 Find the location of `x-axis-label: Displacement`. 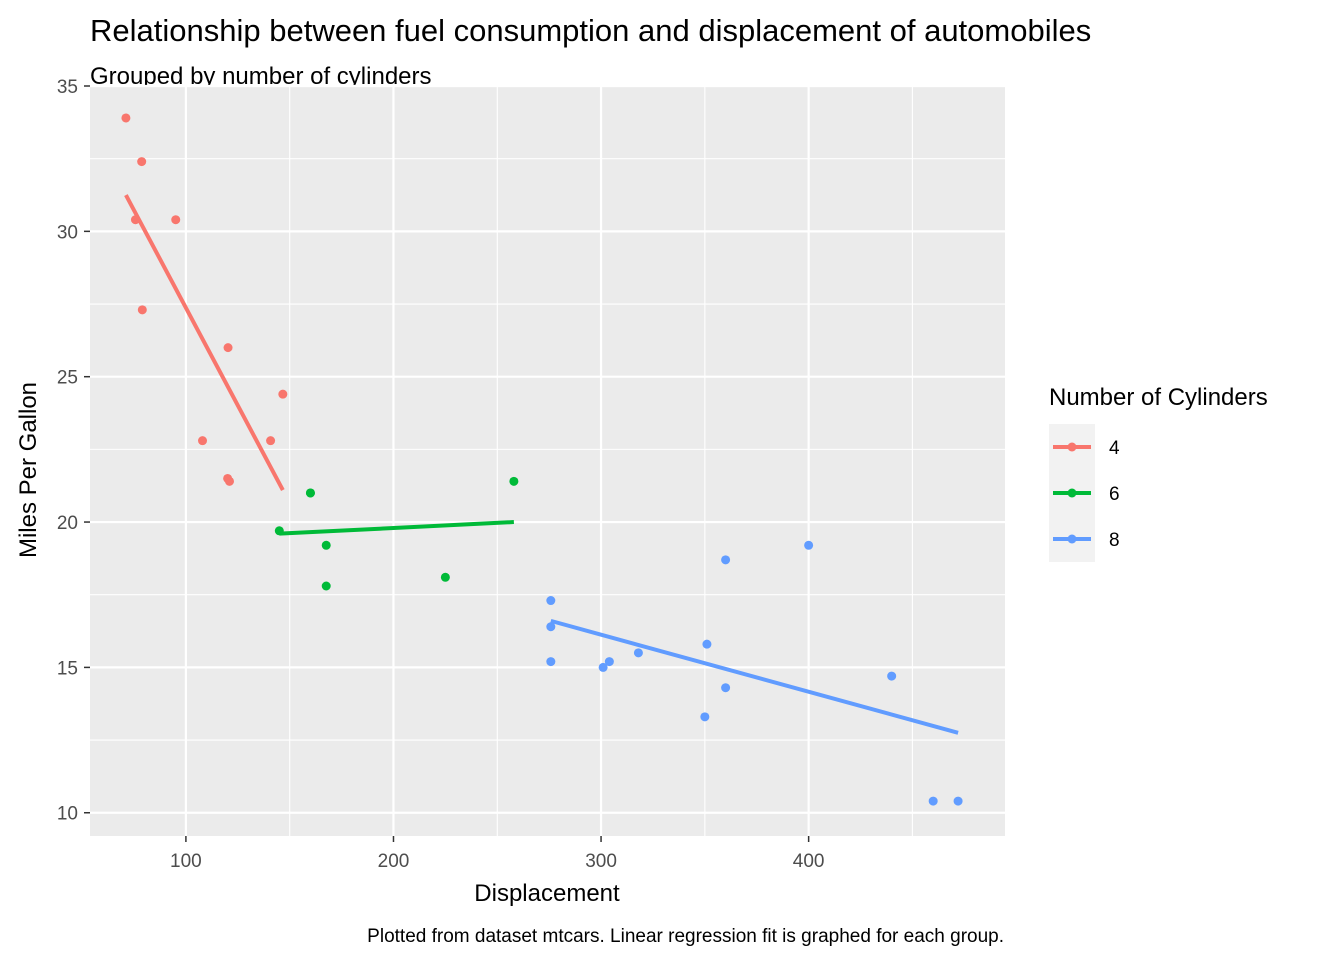

x-axis-label: Displacement is located at coordinates (547, 893).